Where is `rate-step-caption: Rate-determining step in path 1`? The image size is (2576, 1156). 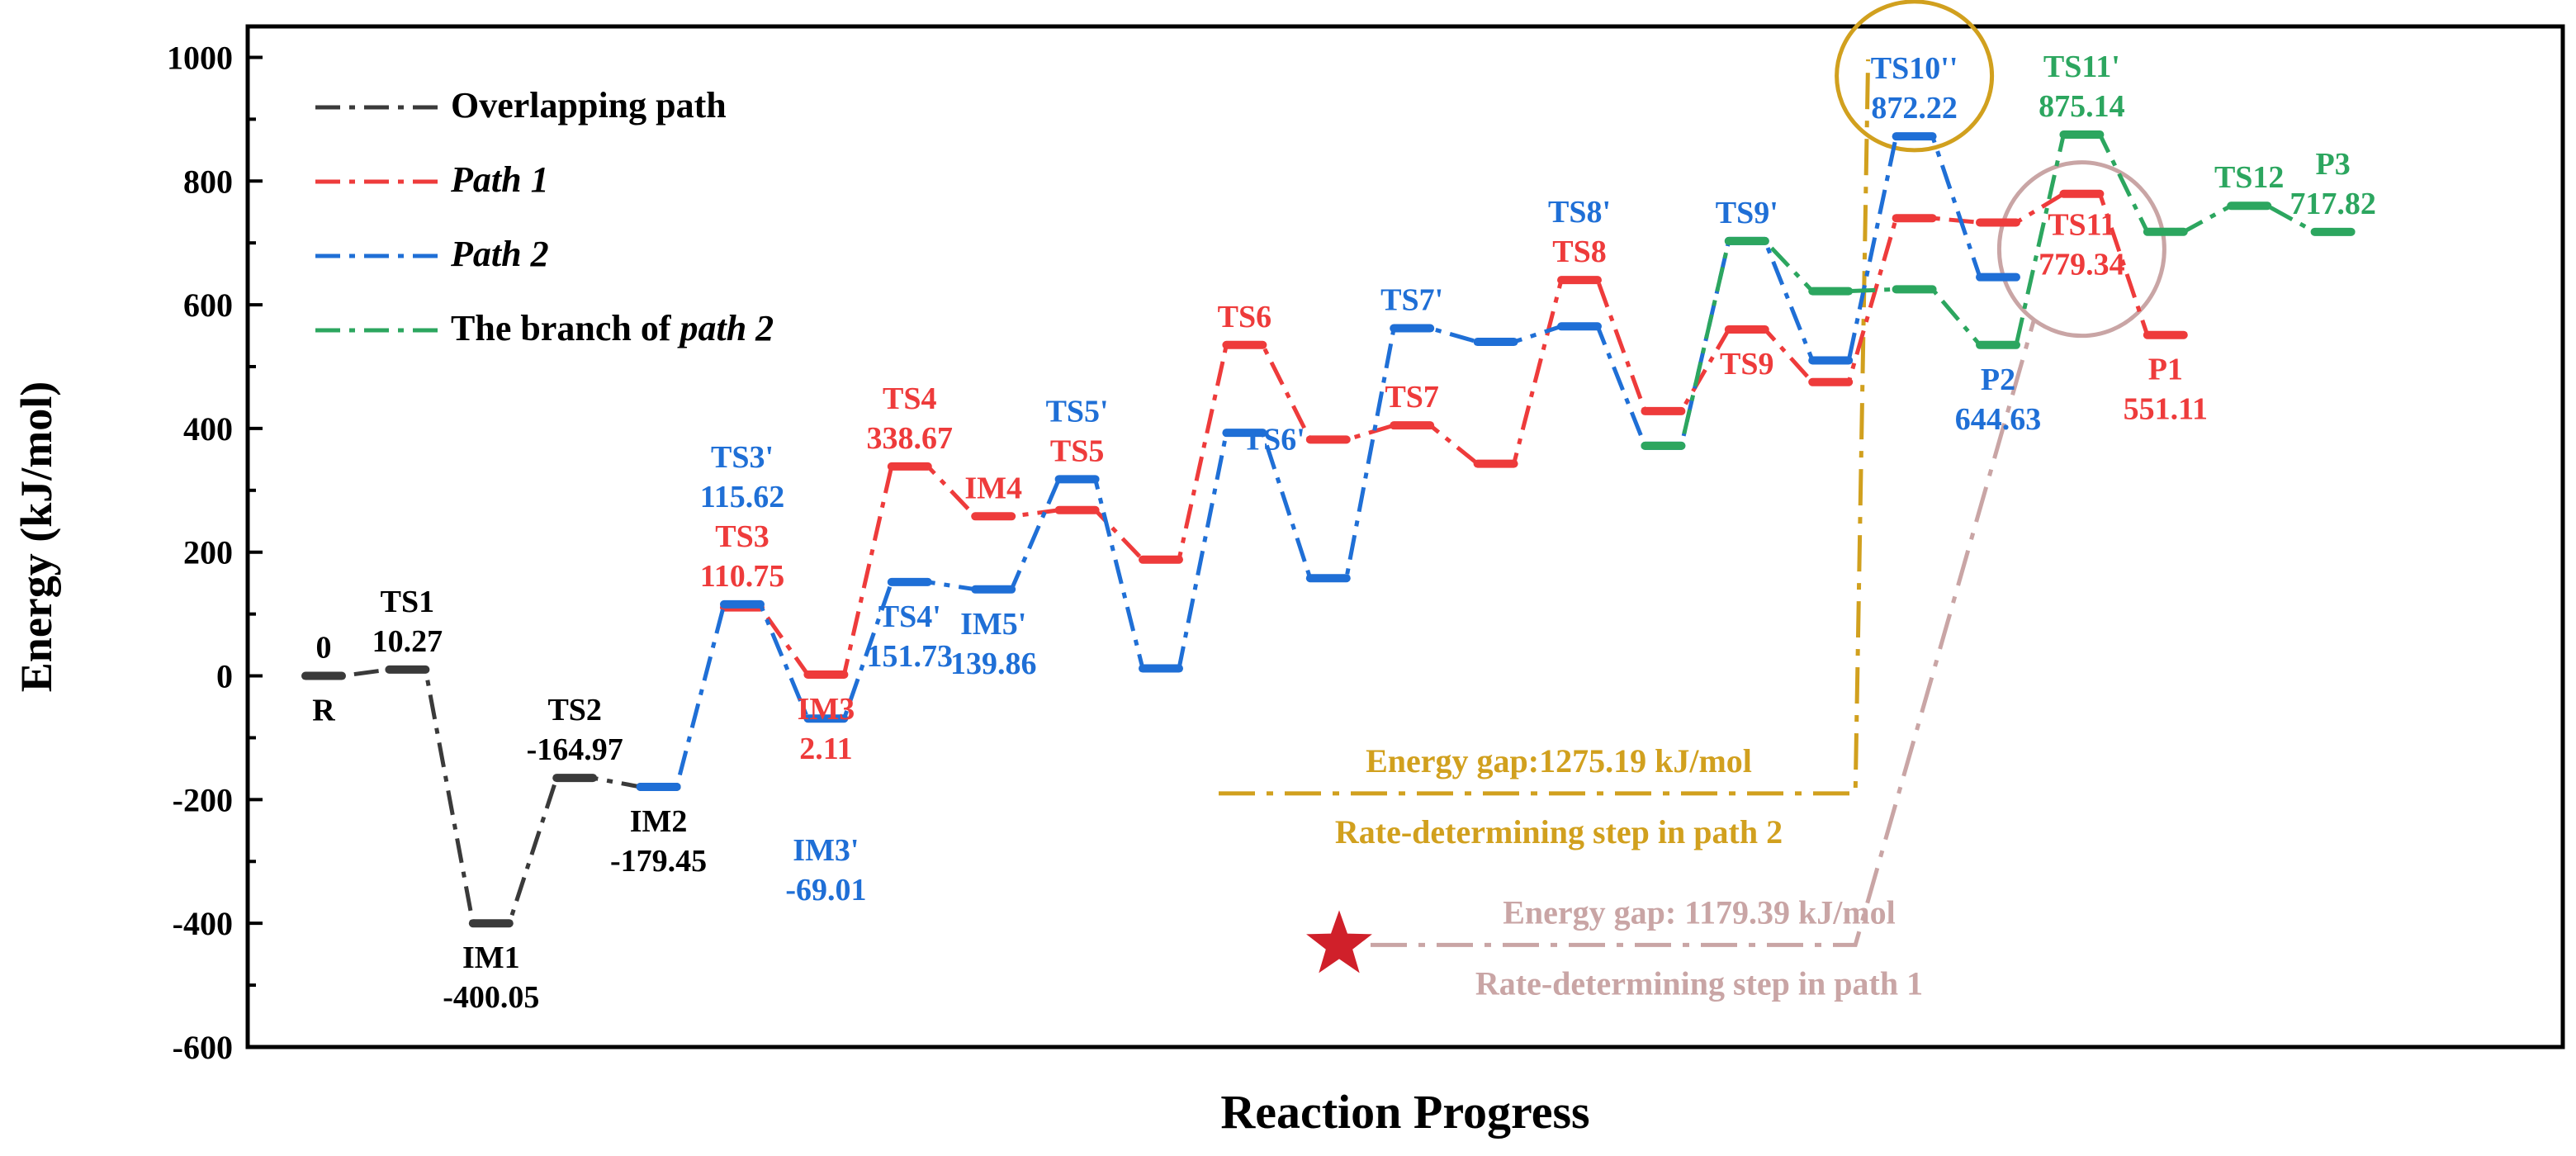 rate-step-caption: Rate-determining step in path 1 is located at coordinates (1699, 983).